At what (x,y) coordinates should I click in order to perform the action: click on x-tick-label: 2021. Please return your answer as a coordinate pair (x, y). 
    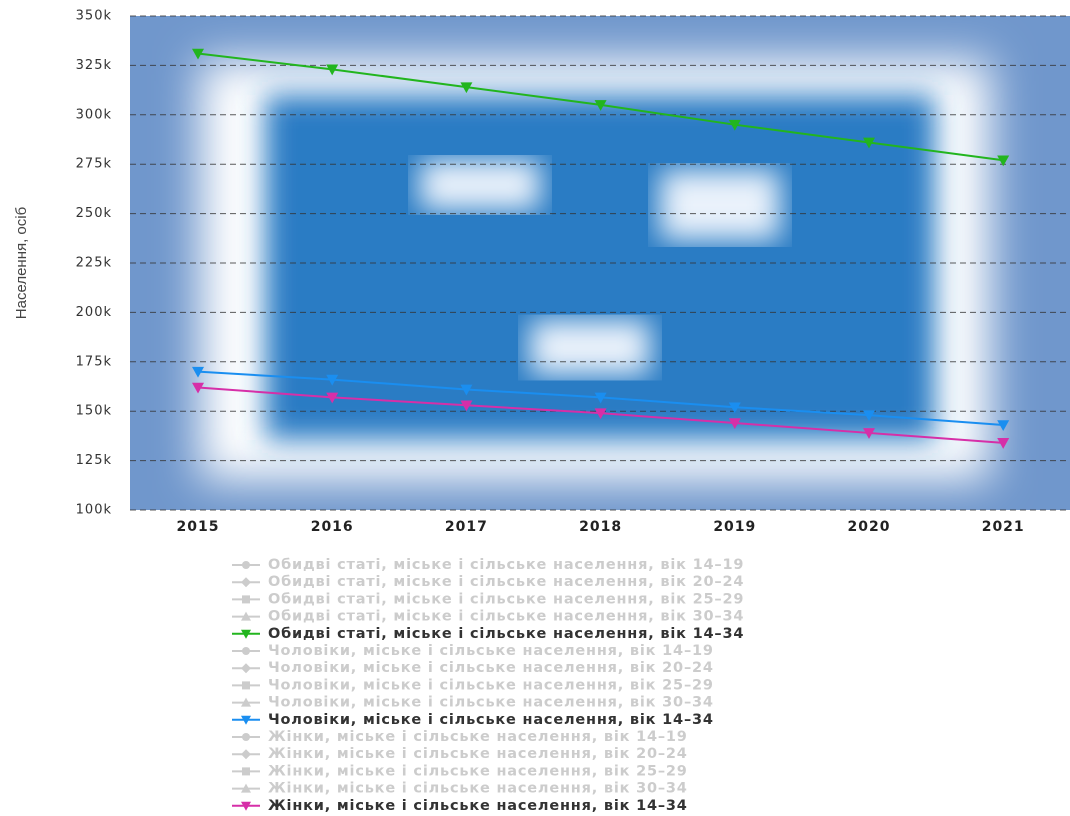
    Looking at the image, I should click on (1003, 527).